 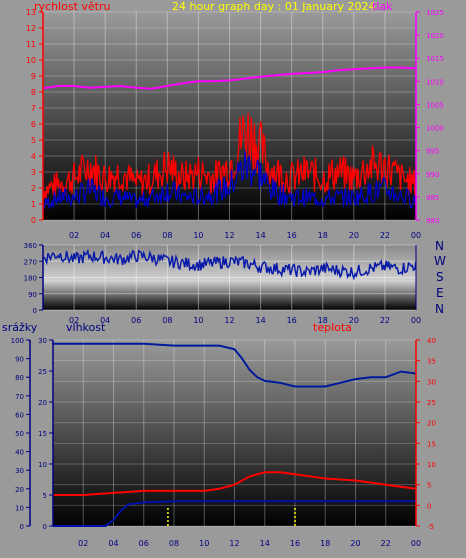 I want to click on x-tick-label: 22, so click(x=386, y=543).